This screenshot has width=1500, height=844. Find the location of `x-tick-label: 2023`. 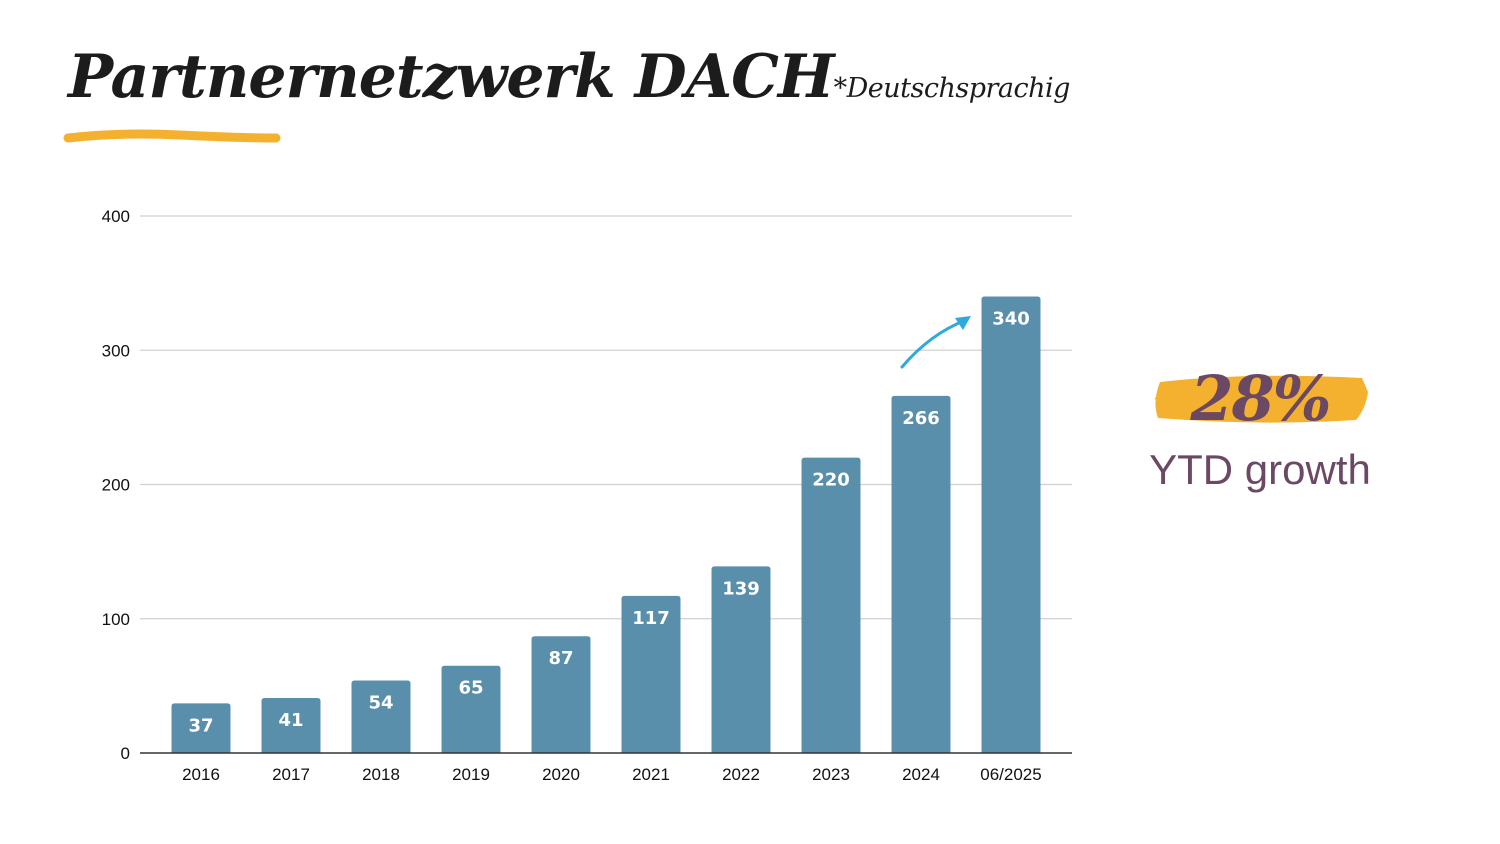

x-tick-label: 2023 is located at coordinates (831, 774).